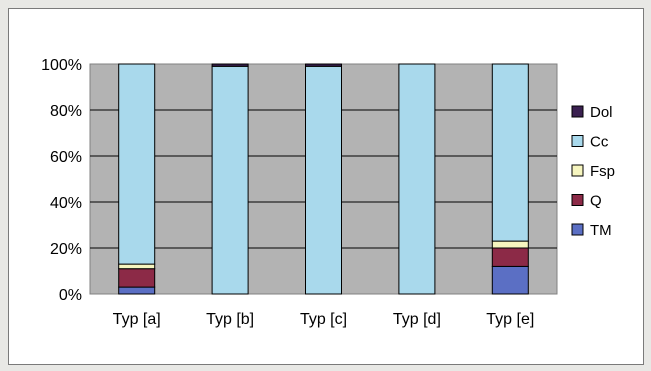 The image size is (651, 371). Describe the element at coordinates (596, 201) in the screenshot. I see `legend-label-q: Q` at that location.